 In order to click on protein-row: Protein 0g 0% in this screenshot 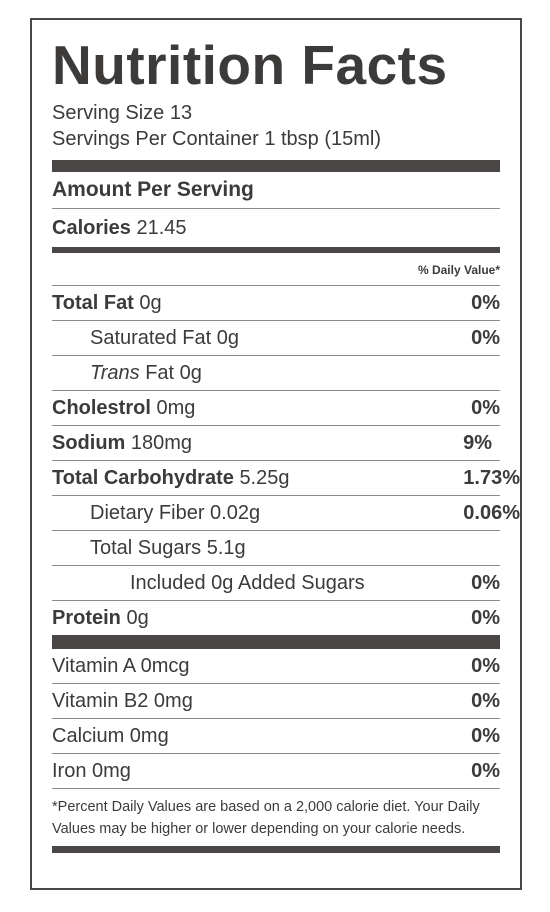, I will do `click(276, 618)`.